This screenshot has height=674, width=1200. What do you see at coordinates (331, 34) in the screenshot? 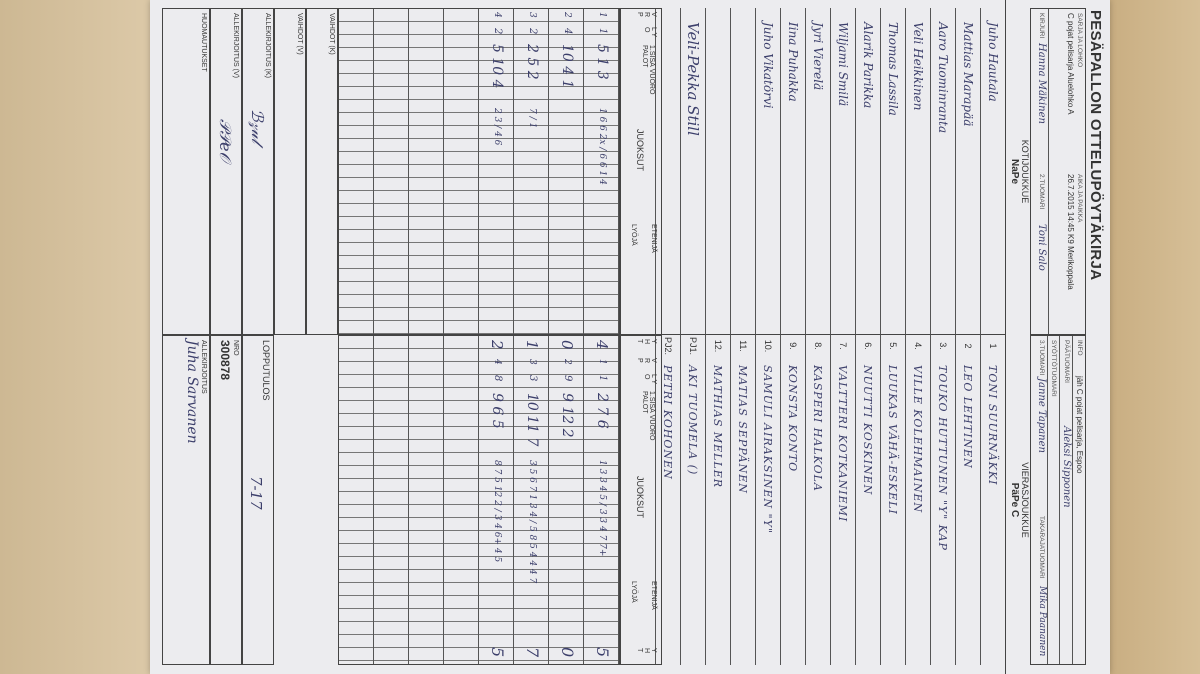
I see `subs-home-label: VAIHDOT (K)` at bounding box center [331, 34].